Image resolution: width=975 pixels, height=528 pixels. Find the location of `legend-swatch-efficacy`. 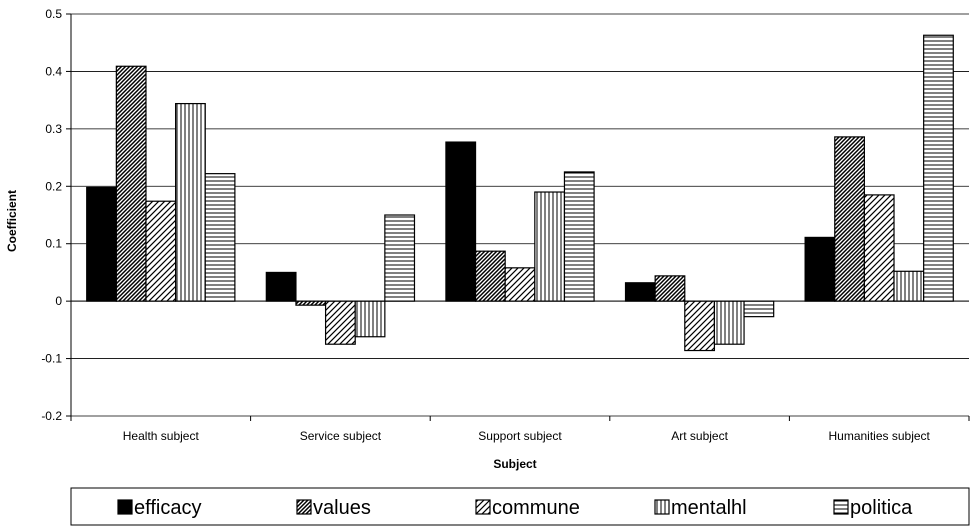

legend-swatch-efficacy is located at coordinates (125, 507).